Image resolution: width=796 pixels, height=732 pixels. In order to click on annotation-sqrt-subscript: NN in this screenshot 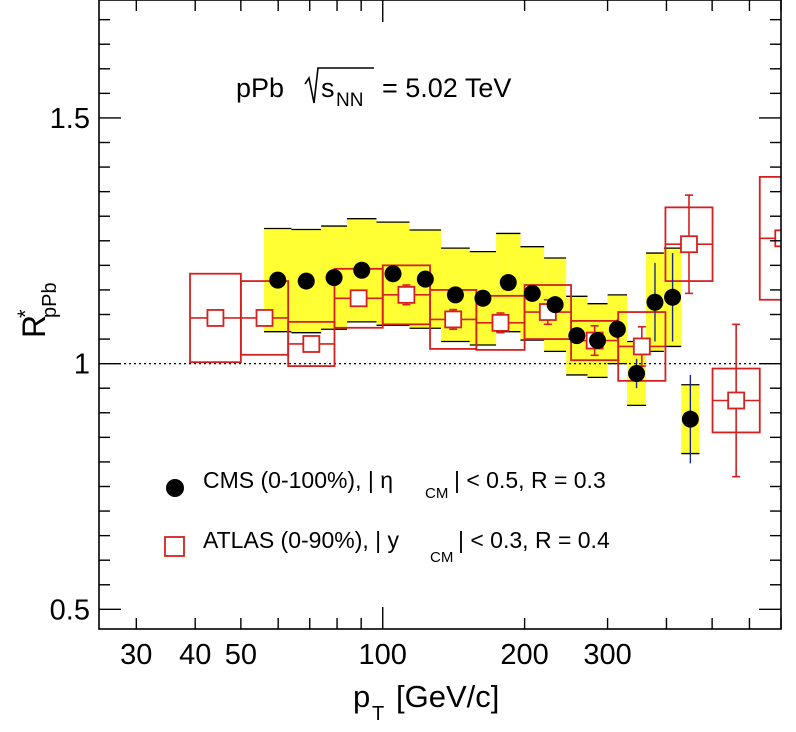, I will do `click(349, 100)`.